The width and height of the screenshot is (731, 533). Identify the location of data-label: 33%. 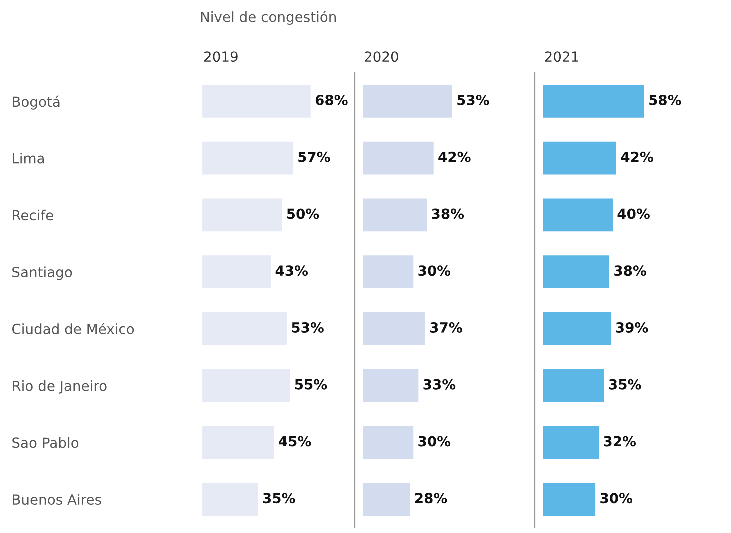
(440, 384).